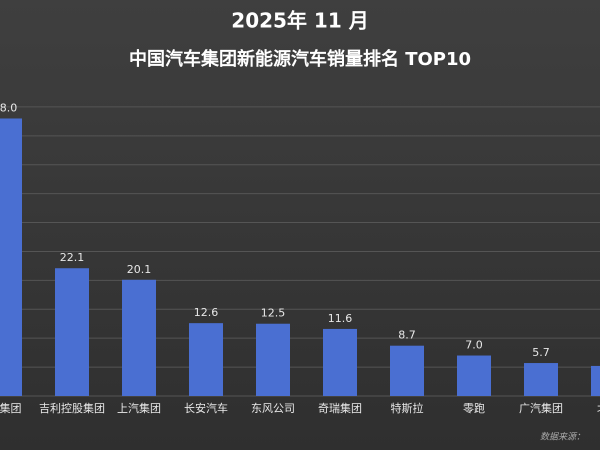 Image resolution: width=600 pixels, height=450 pixels. What do you see at coordinates (72, 408) in the screenshot?
I see `x-tick-label: 吉利控股集团` at bounding box center [72, 408].